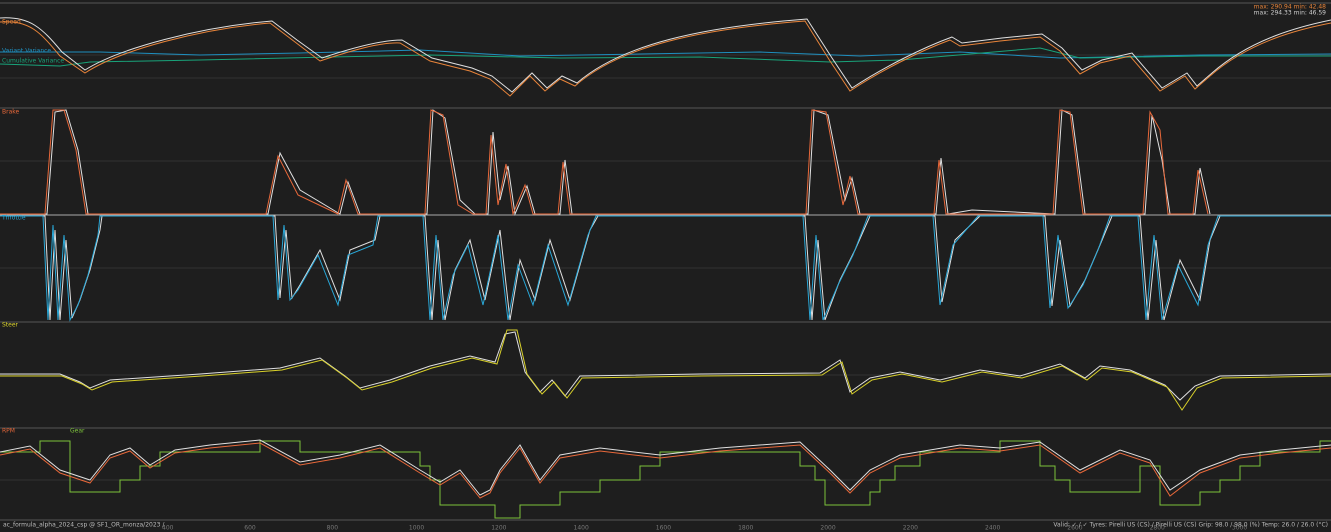 Image resolution: width=1331 pixels, height=532 pixels. What do you see at coordinates (168, 528) in the screenshot?
I see `x-tick-label: 400` at bounding box center [168, 528].